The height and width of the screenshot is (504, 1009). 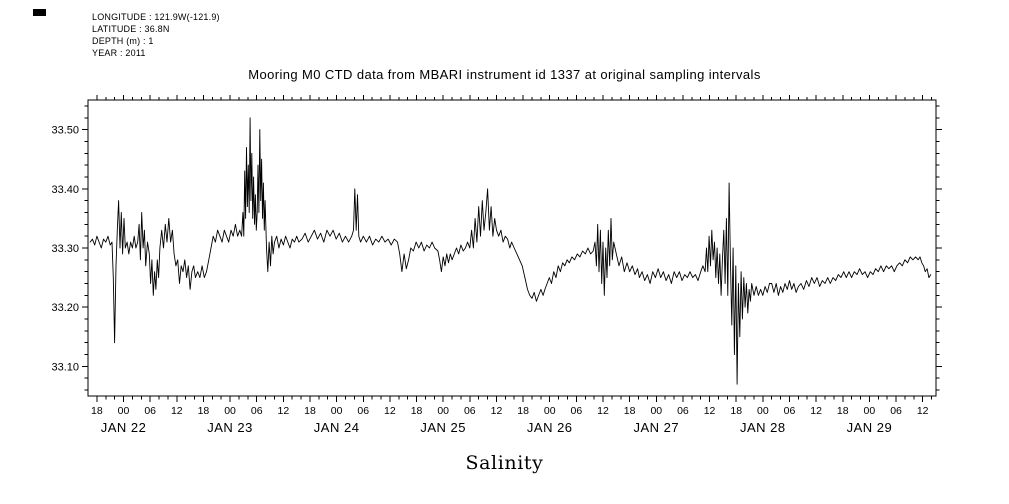 What do you see at coordinates (131, 29) in the screenshot?
I see `meta-latitude: LATITUDE : 36.8N` at bounding box center [131, 29].